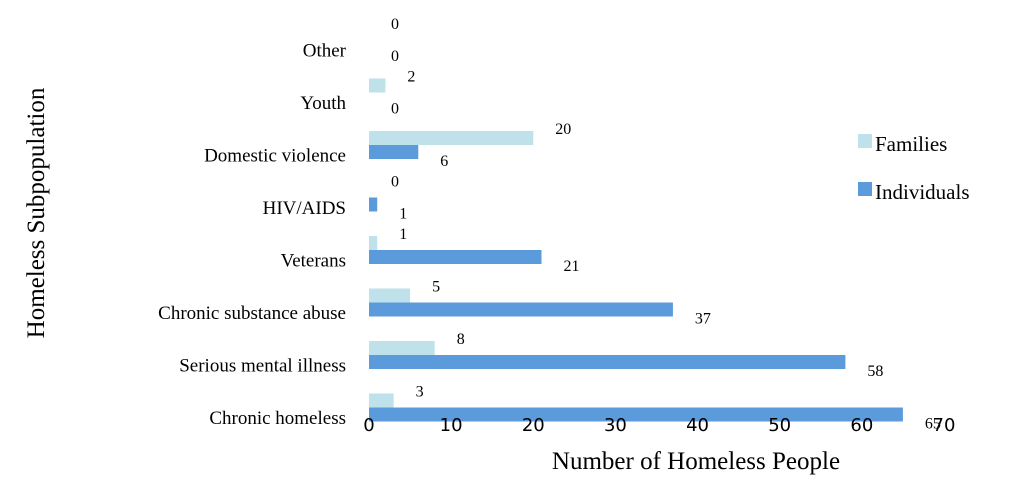 The image size is (1027, 485). What do you see at coordinates (402, 348) in the screenshot?
I see `bar-families-serious-mental-illness` at bounding box center [402, 348].